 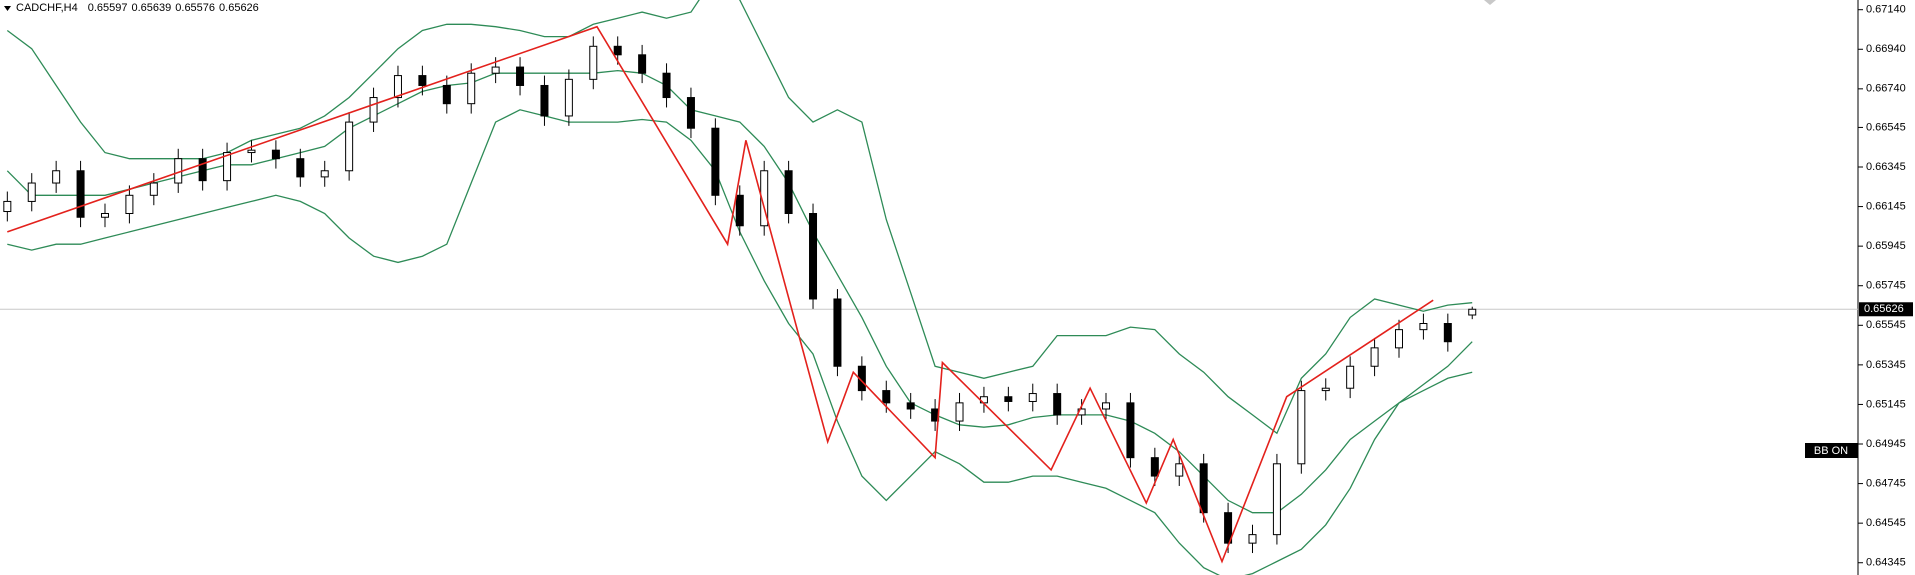 What do you see at coordinates (1886, 286) in the screenshot?
I see `y-tick-label: 0.65745` at bounding box center [1886, 286].